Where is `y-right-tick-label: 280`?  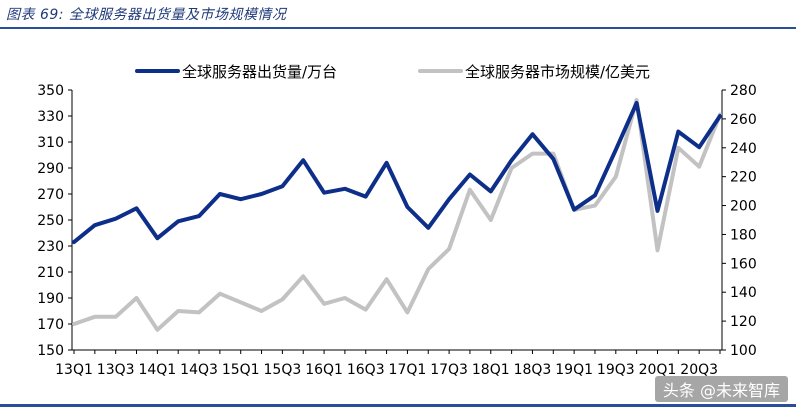 y-right-tick-label: 280 is located at coordinates (743, 91).